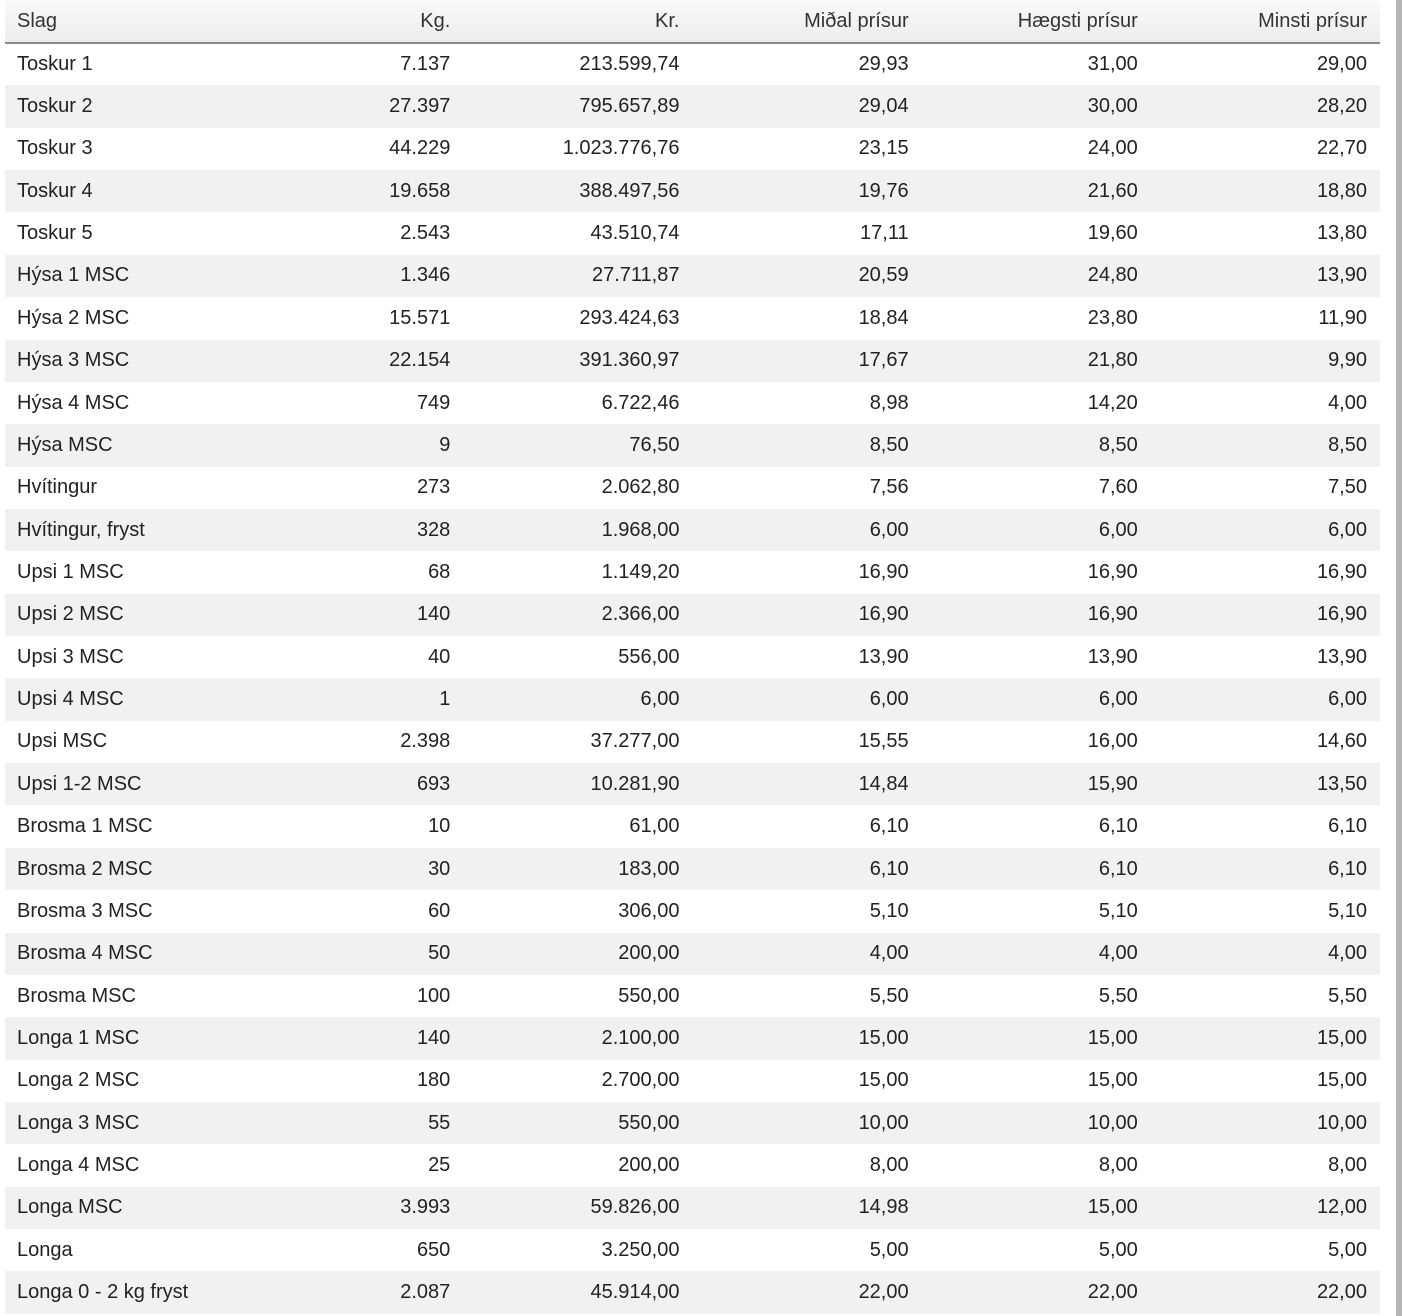 The height and width of the screenshot is (1316, 1402). What do you see at coordinates (889, 402) in the screenshot?
I see `cell-midal: 8,98` at bounding box center [889, 402].